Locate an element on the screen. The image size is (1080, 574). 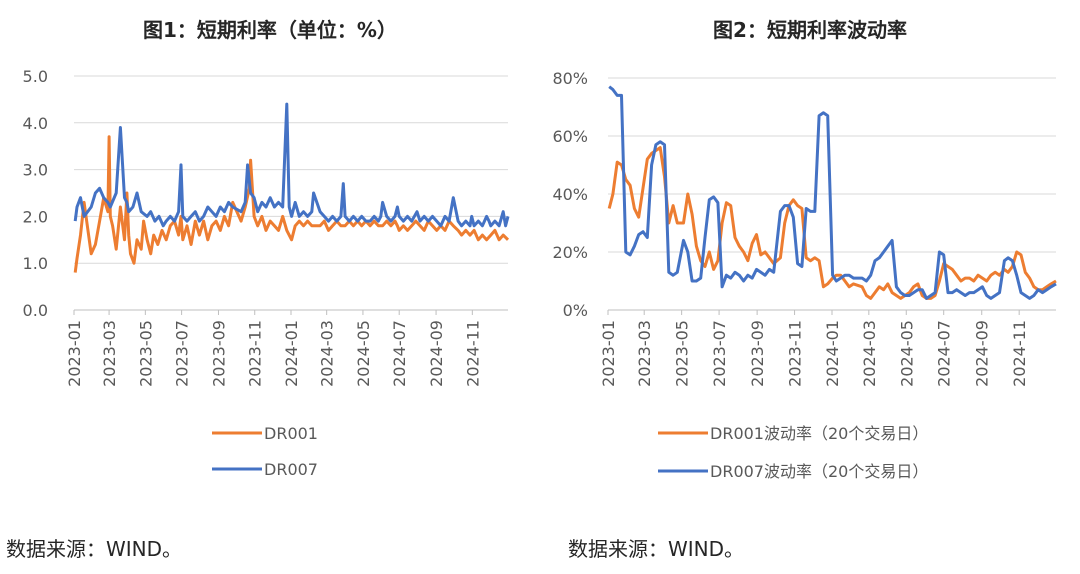
legend-item: DR007波动率（20个交易日） is located at coordinates (793, 471).